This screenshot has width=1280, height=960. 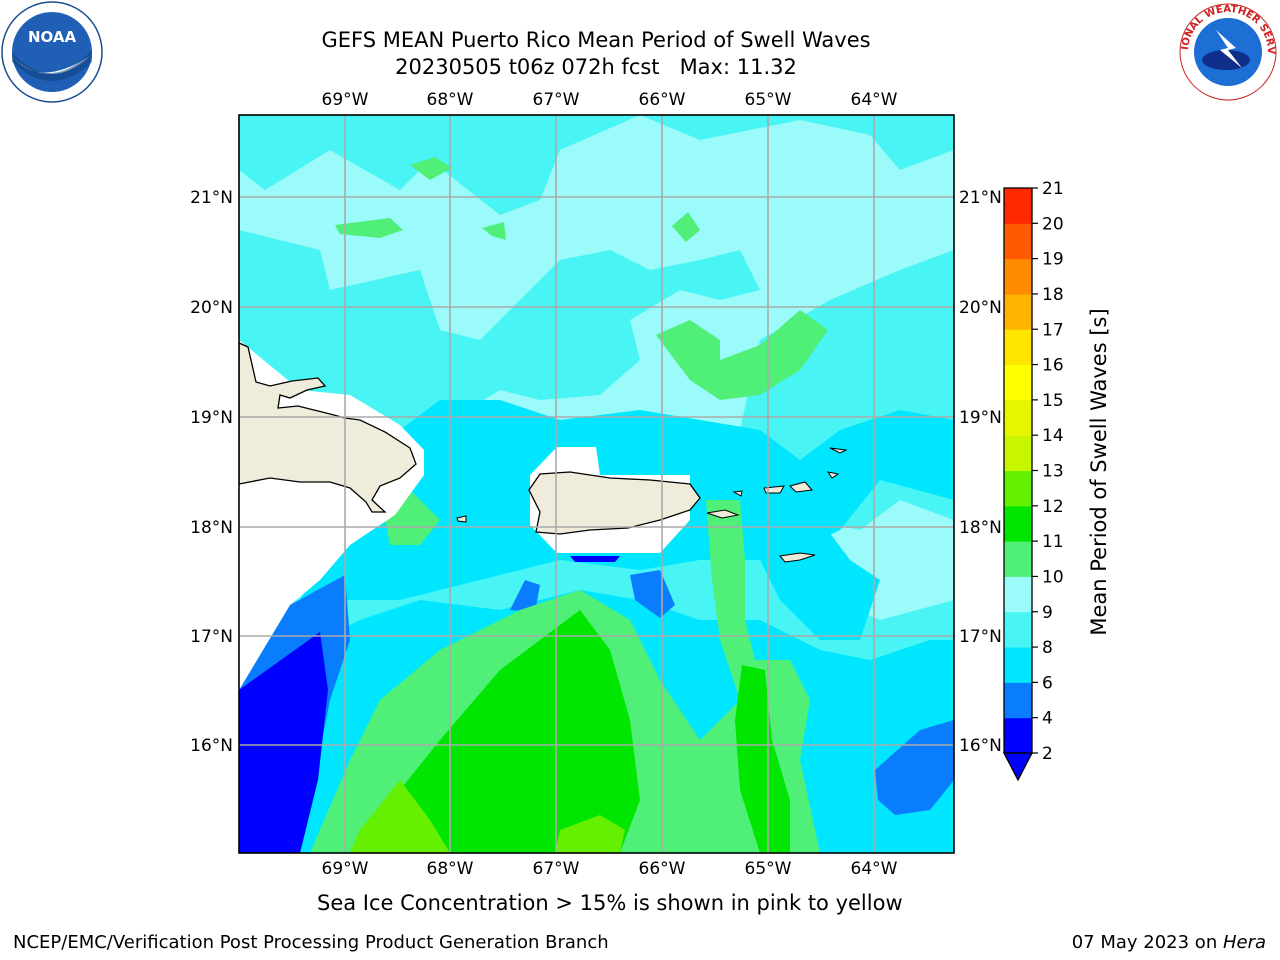 What do you see at coordinates (431, 168) in the screenshot?
I see `swell-9-10-patch2` at bounding box center [431, 168].